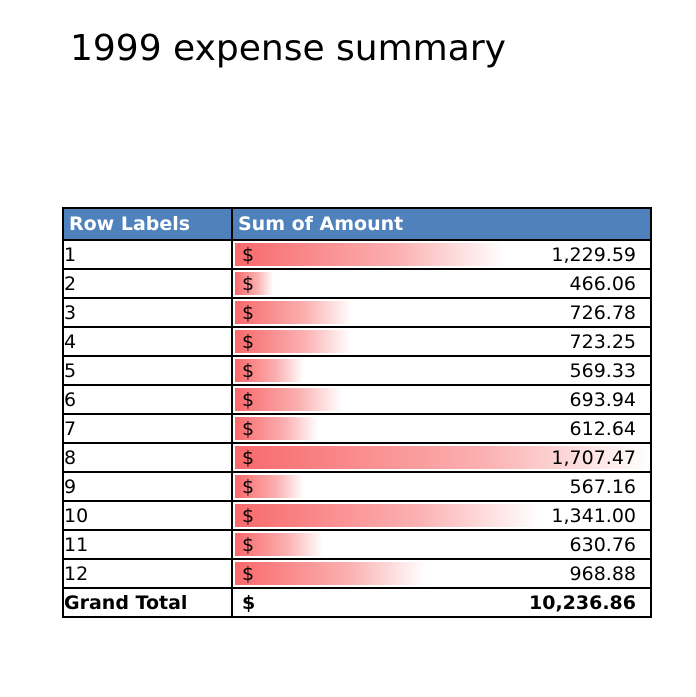  Describe the element at coordinates (147, 515) in the screenshot. I see `row-label-cell: 10` at that location.